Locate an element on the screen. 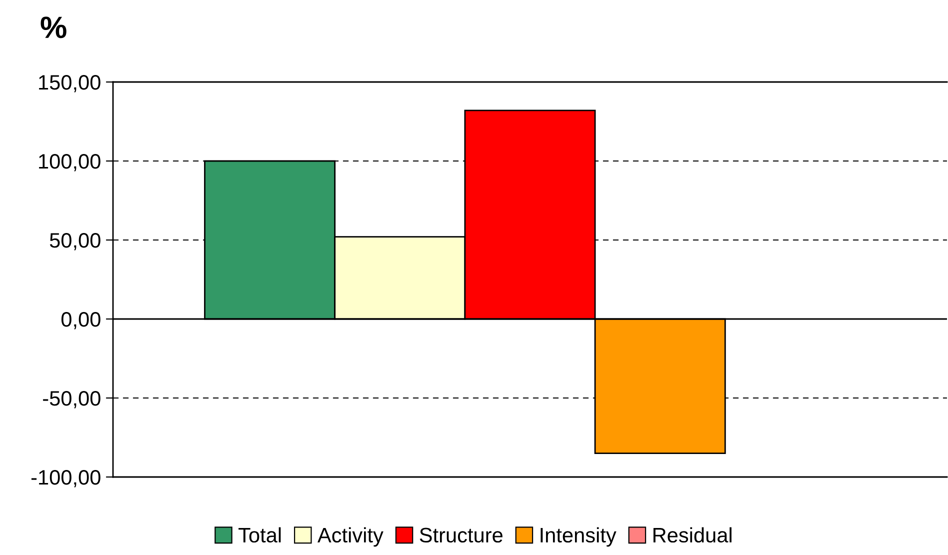 This screenshot has height=555, width=948. legend-label: Intensity is located at coordinates (578, 537).